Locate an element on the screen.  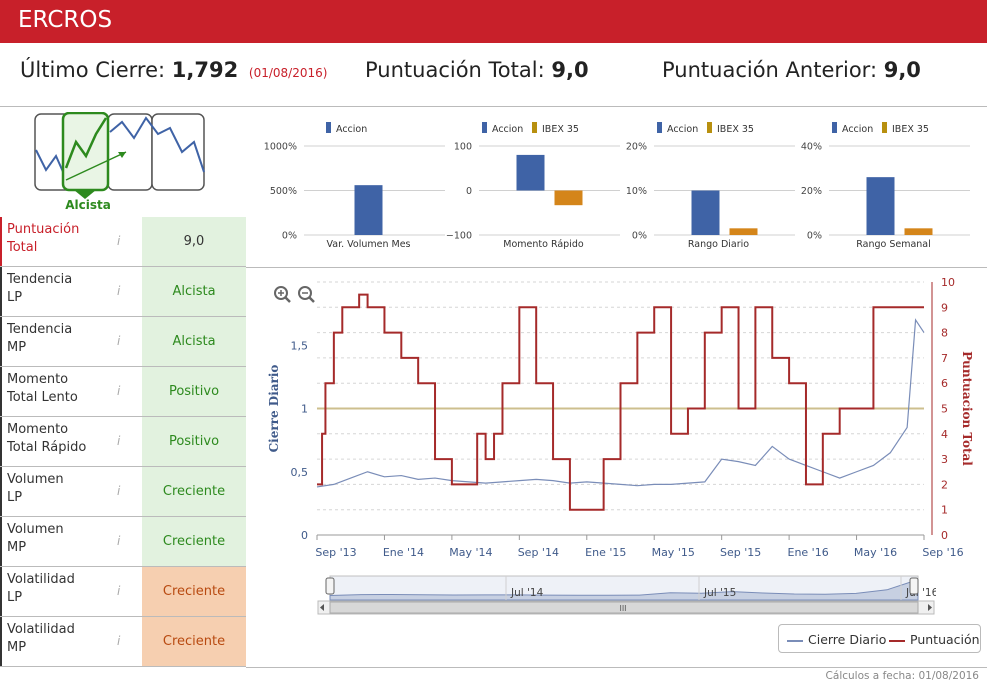
puntuacion-anterior: Puntuación Anterior: 9,0 is located at coordinates (791, 70).